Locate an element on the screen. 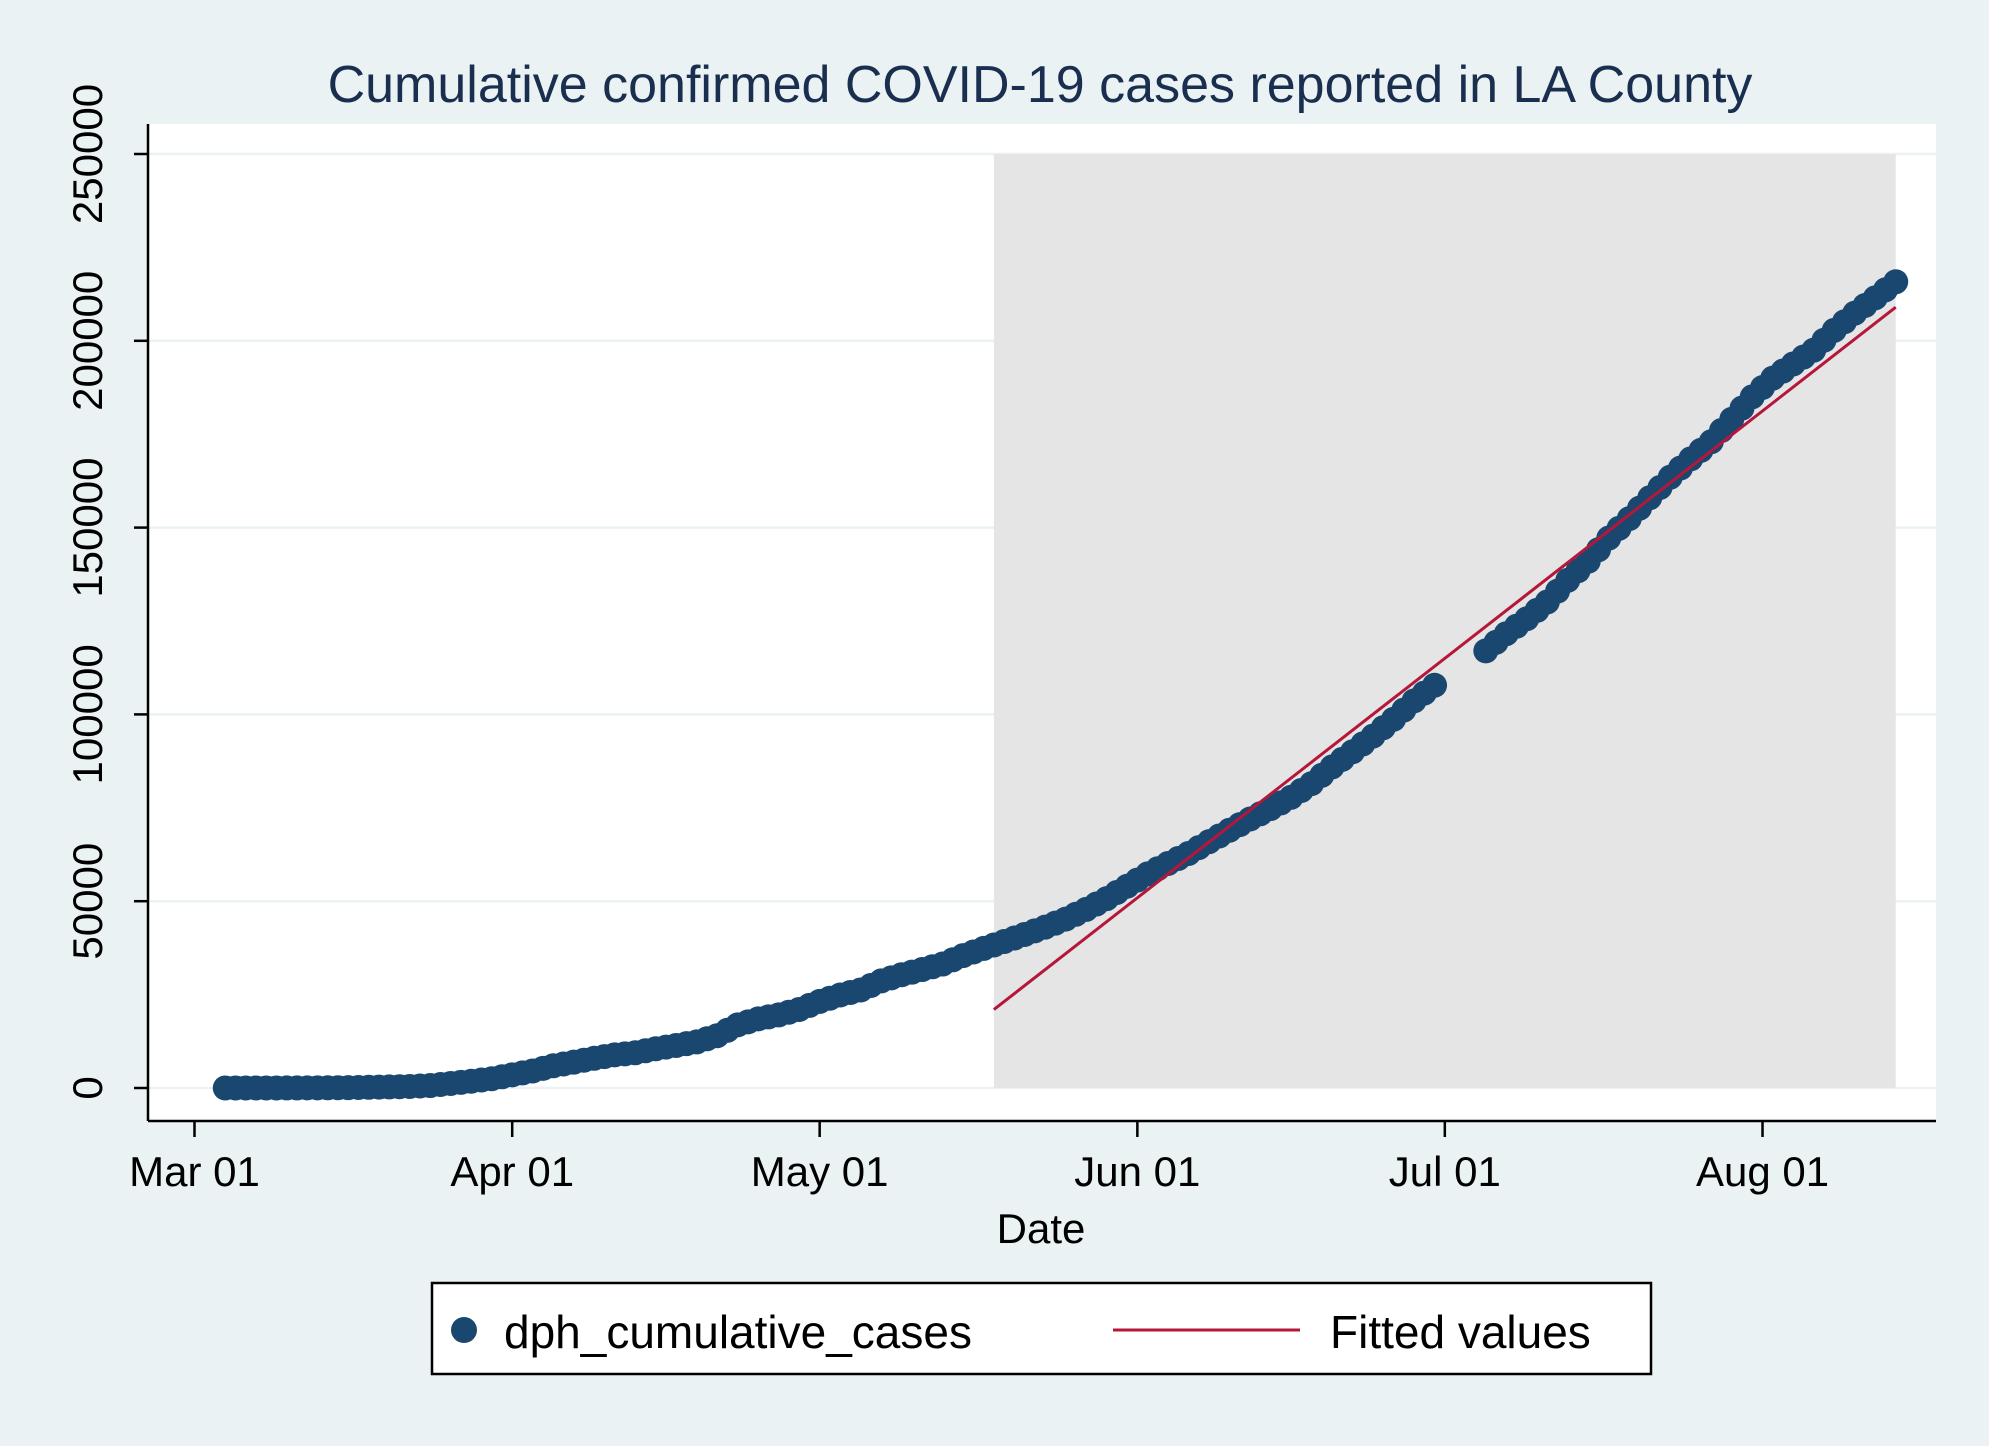  x-tick-label: Jul 01 is located at coordinates (1445, 1171).